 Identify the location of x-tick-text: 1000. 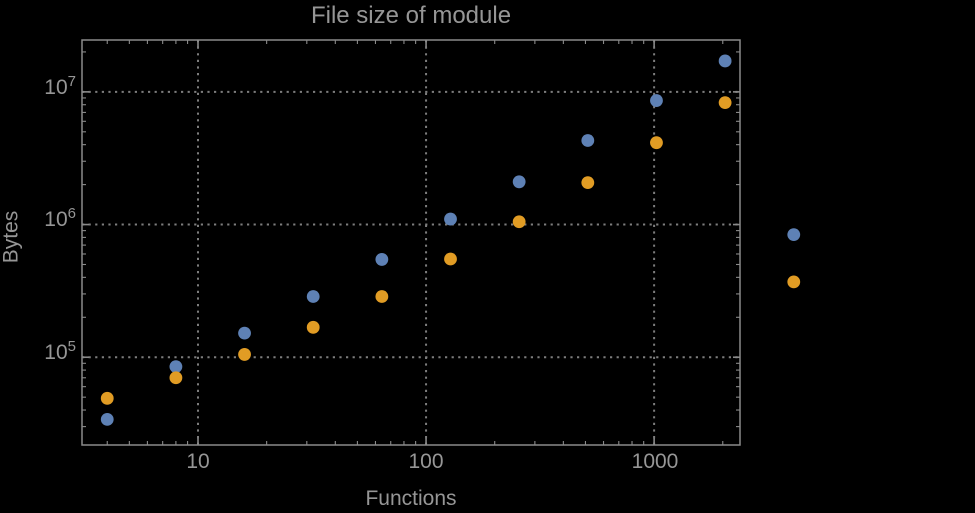
(655, 461).